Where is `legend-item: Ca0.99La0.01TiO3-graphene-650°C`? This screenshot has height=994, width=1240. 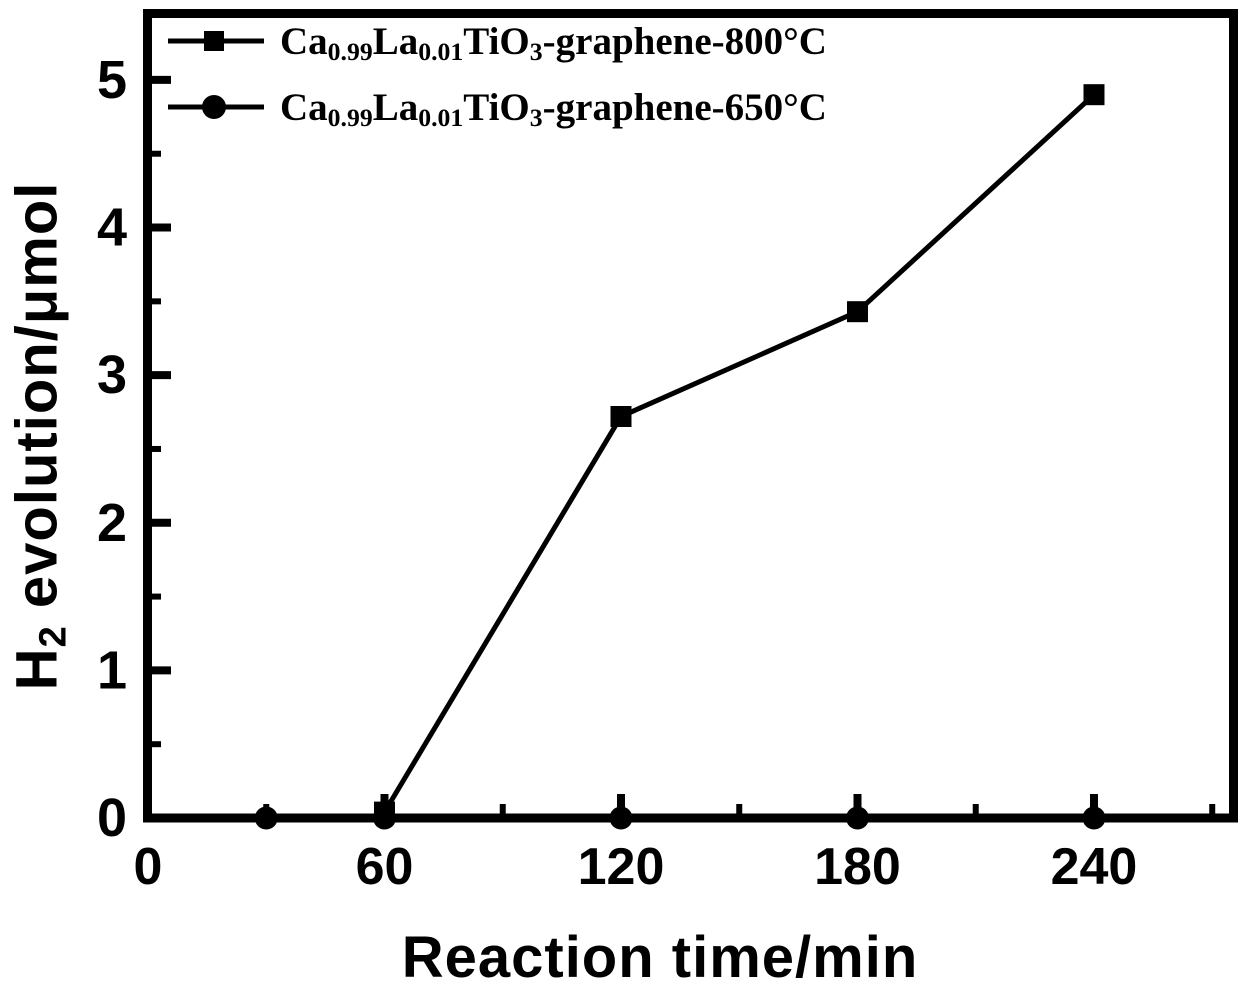 legend-item: Ca0.99La0.01TiO3-graphene-650°C is located at coordinates (496, 107).